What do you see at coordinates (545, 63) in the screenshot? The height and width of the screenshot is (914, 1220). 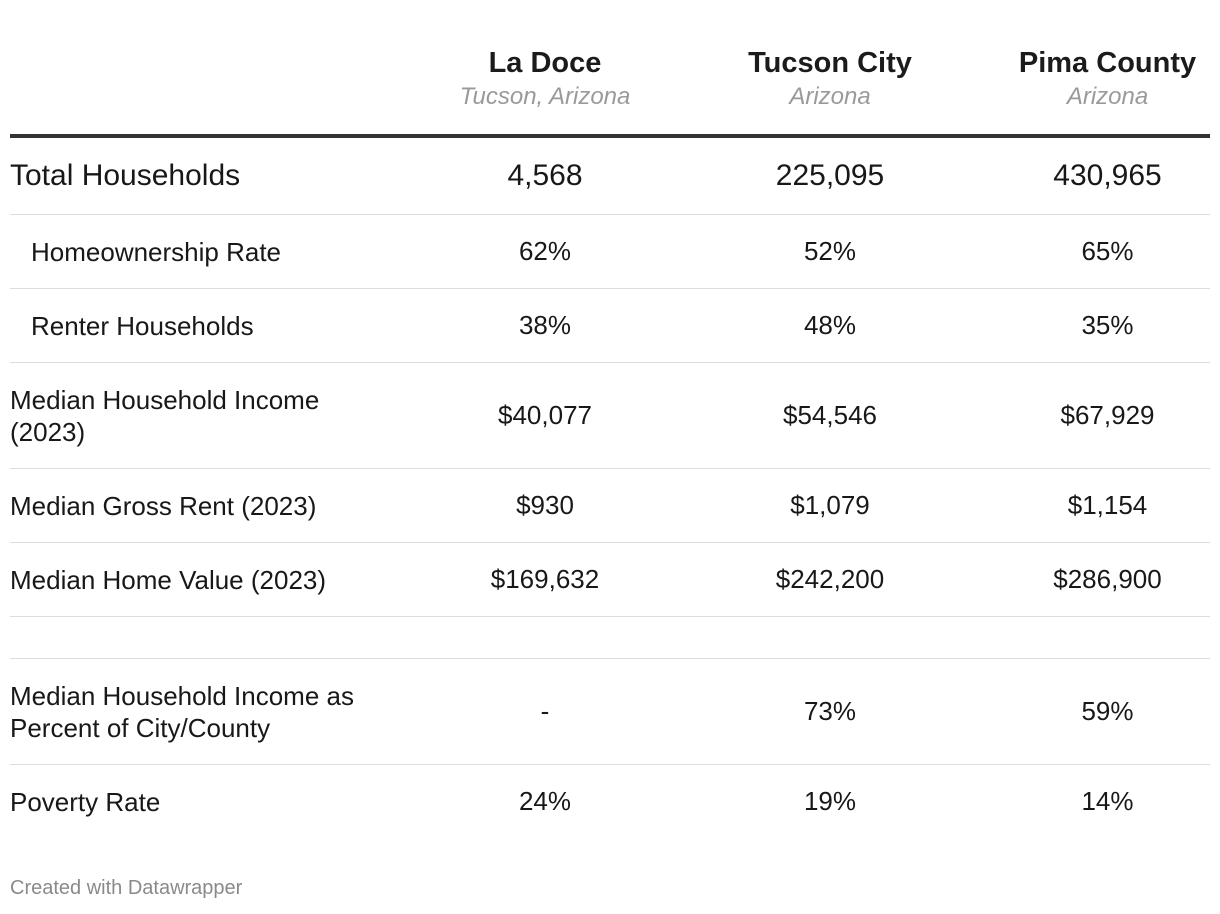 I see `column-name: La Doce` at bounding box center [545, 63].